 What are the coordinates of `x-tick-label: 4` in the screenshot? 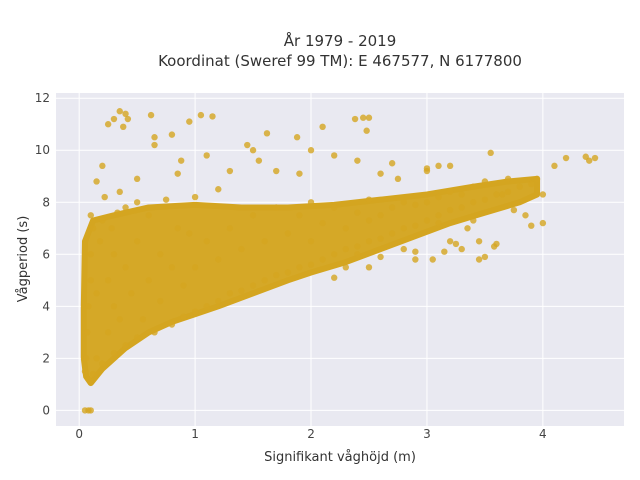 It's located at (543, 434).